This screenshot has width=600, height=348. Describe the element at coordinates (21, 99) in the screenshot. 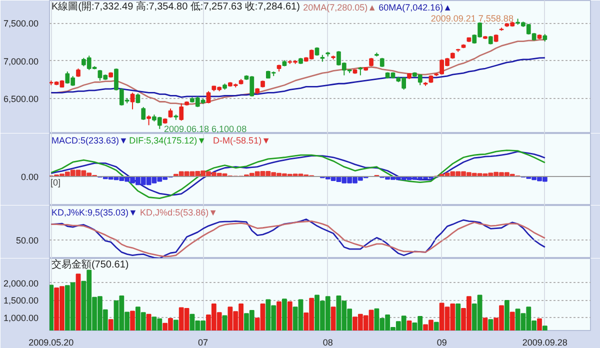

I see `y-tick-label: 6,500.00` at that location.